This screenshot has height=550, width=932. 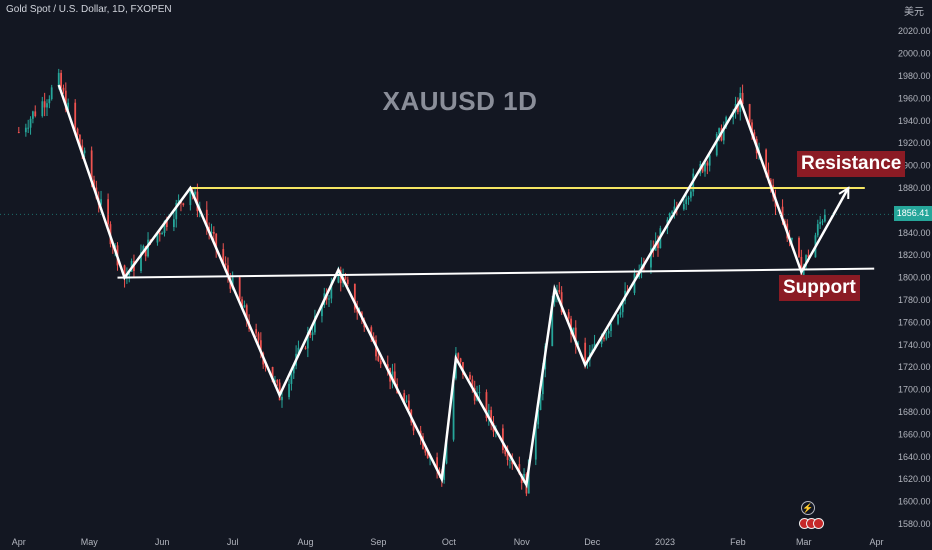 What do you see at coordinates (449, 542) in the screenshot?
I see `x-tick-label: Oct` at bounding box center [449, 542].